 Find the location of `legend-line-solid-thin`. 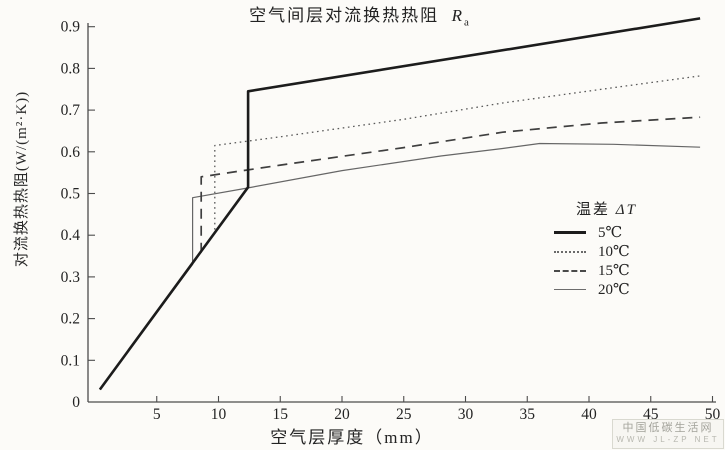

legend-line-solid-thin is located at coordinates (570, 289).